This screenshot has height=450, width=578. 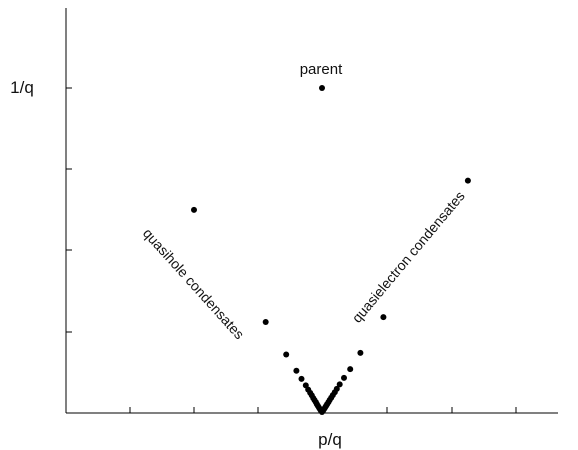 I want to click on annotation-quasihole: quasihole condensates, so click(x=194, y=283).